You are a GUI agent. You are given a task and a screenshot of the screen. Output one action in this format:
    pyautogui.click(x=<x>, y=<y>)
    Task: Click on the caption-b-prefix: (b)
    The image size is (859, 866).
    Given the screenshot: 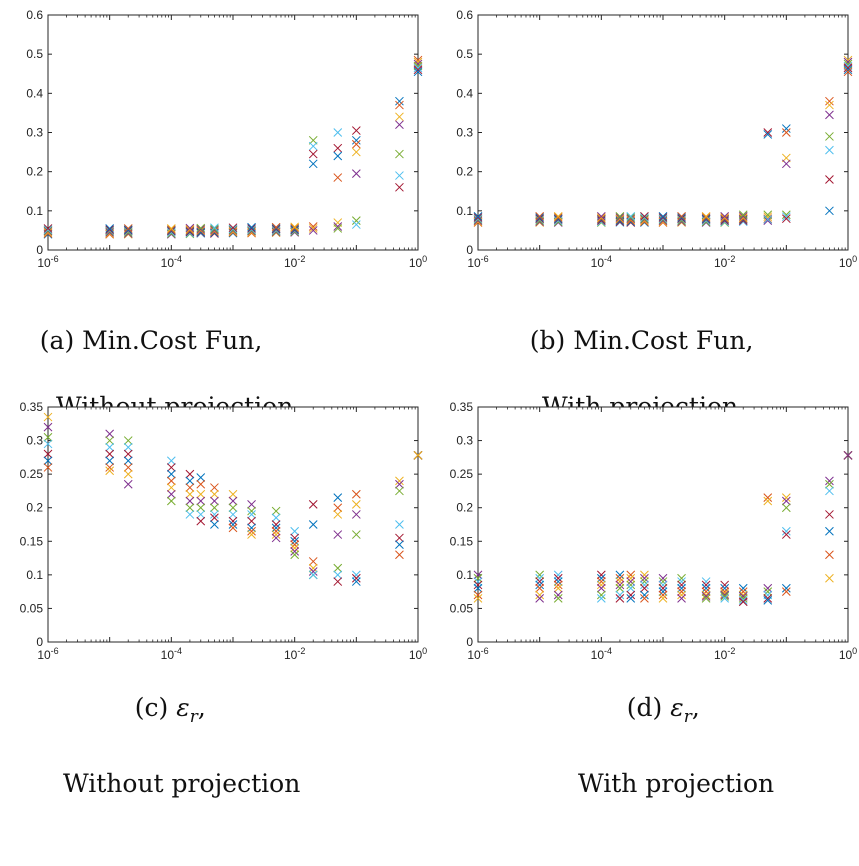 What is the action you would take?
    pyautogui.click(x=551, y=340)
    